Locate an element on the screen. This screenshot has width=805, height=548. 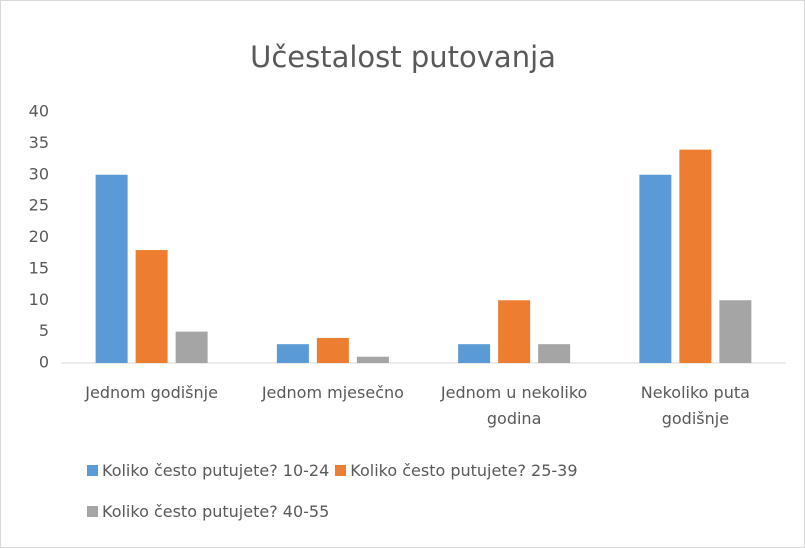
y-tick-label: 10 is located at coordinates (39, 299).